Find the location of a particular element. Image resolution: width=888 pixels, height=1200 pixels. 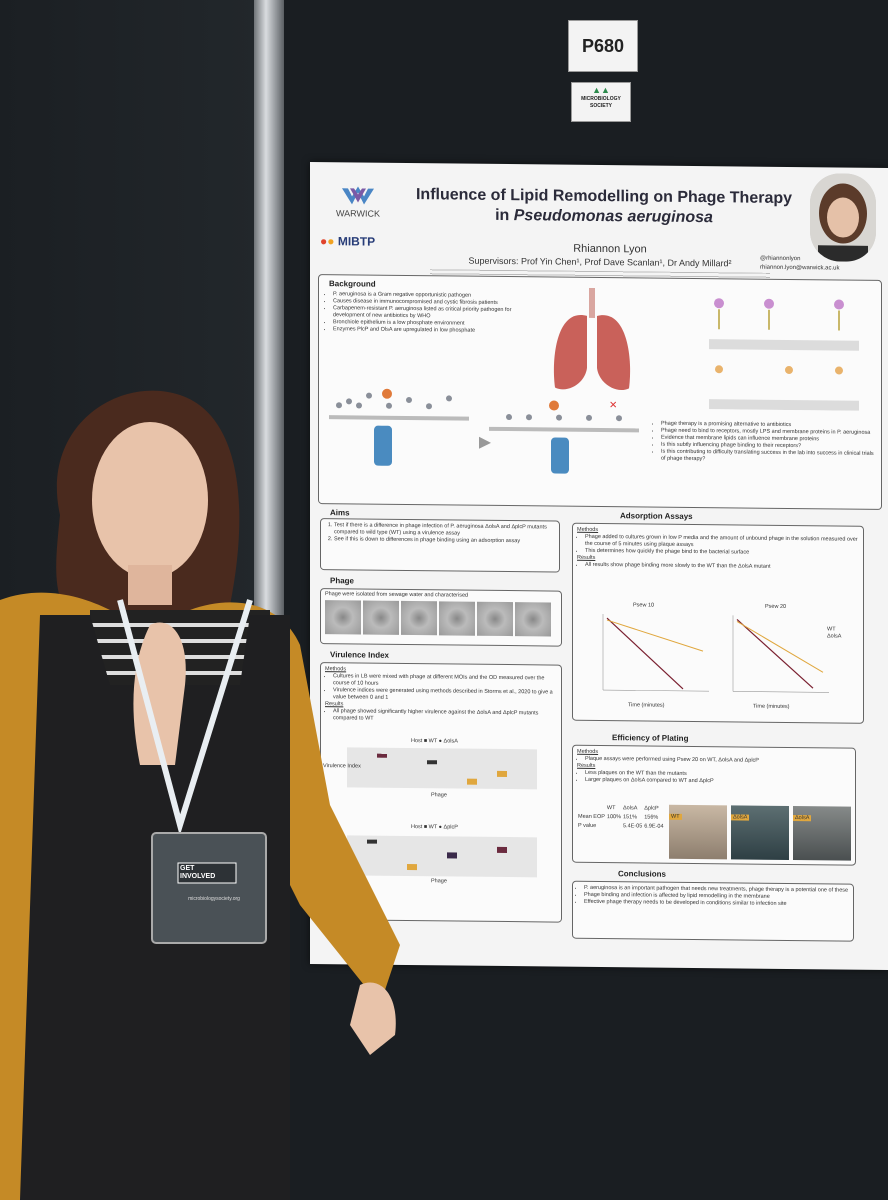

poster-title-prefix: in is located at coordinates (504, 215).